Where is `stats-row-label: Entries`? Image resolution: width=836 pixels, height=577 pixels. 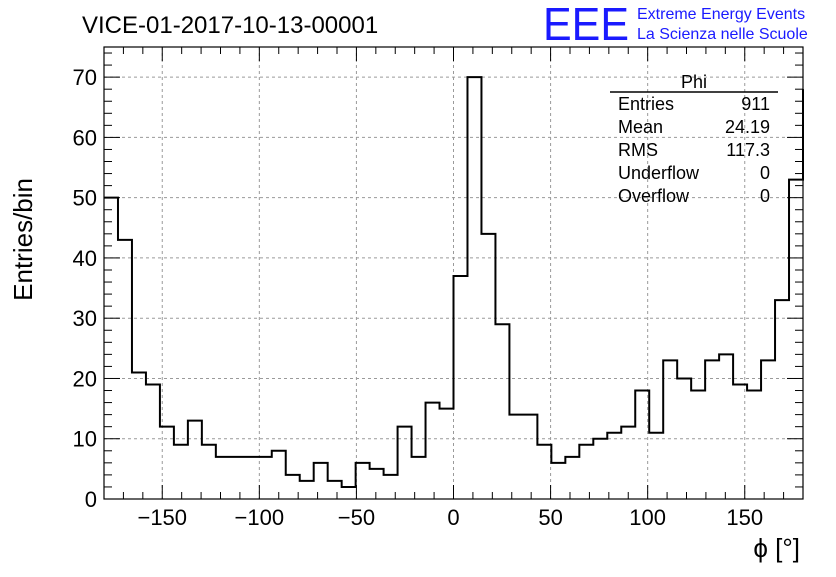 stats-row-label: Entries is located at coordinates (646, 104).